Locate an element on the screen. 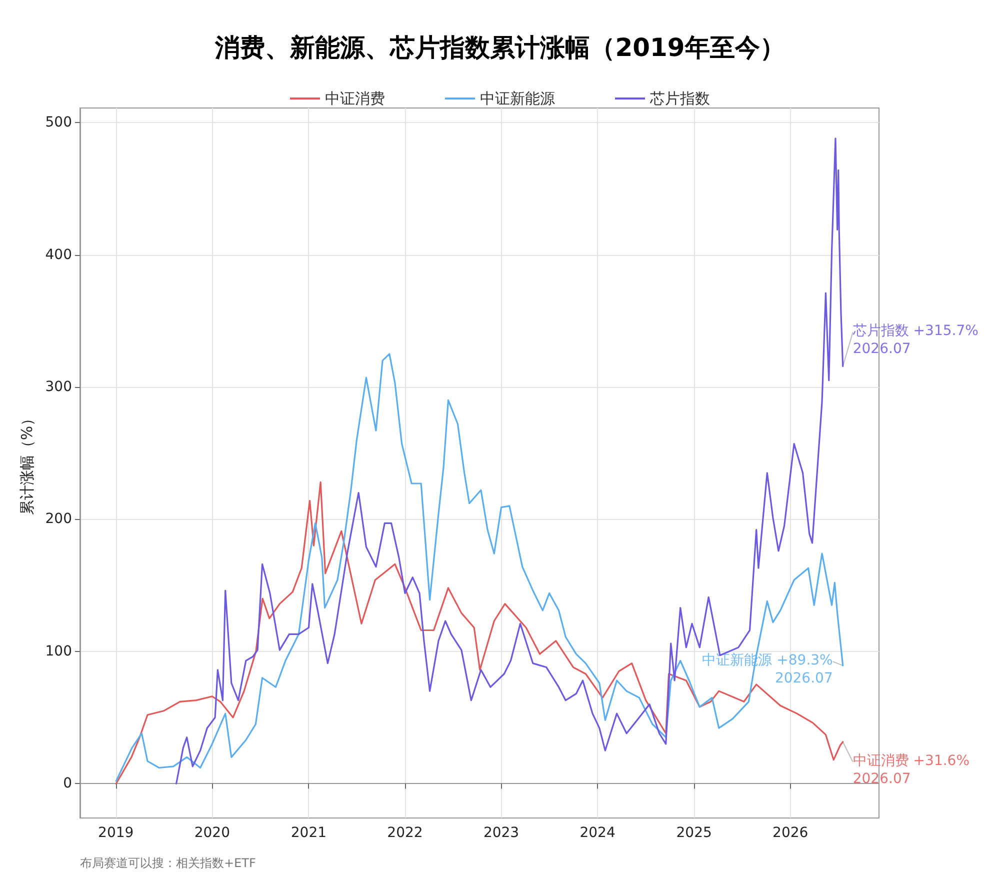 Image resolution: width=1000 pixels, height=889 pixels. y-tick-label: 100 is located at coordinates (58, 651).